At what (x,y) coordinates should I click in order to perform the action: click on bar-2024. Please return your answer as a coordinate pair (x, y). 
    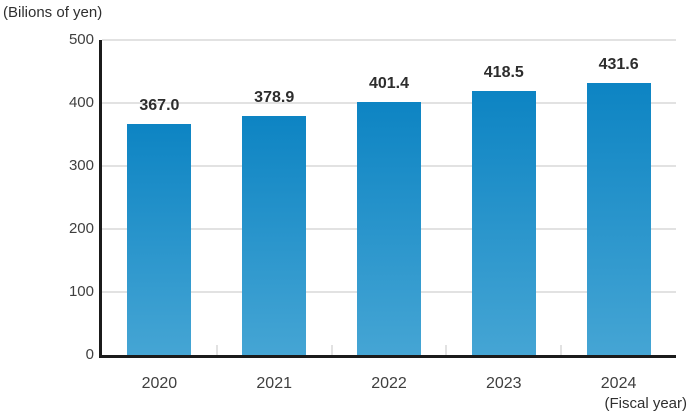
    Looking at the image, I should click on (618, 219).